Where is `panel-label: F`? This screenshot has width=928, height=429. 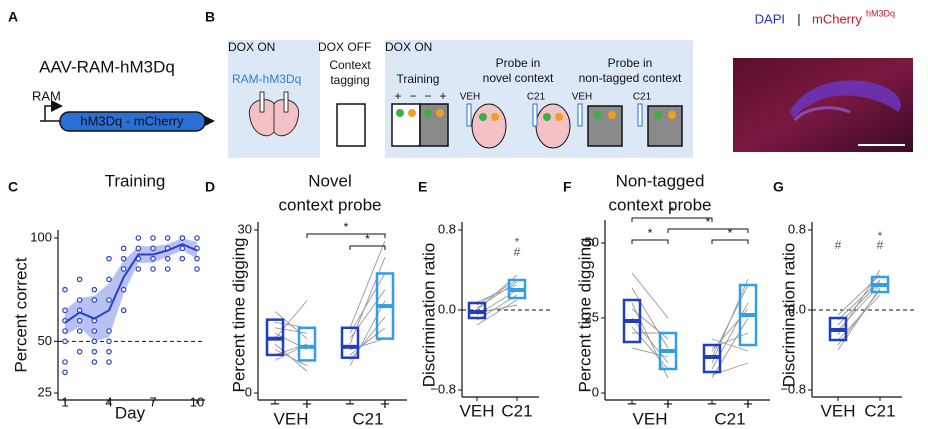 panel-label: F is located at coordinates (567, 187).